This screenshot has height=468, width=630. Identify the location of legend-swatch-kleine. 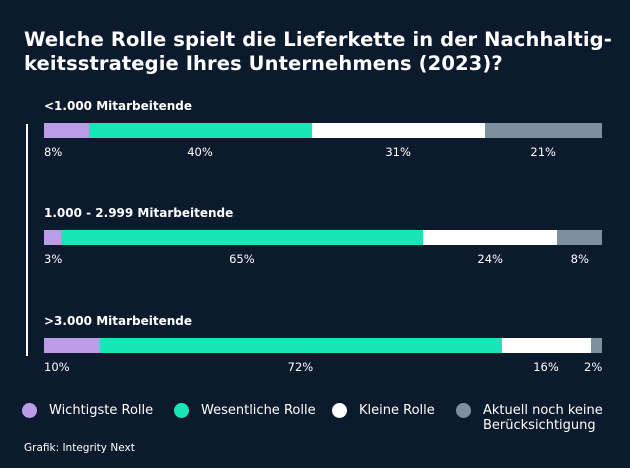
(339, 410).